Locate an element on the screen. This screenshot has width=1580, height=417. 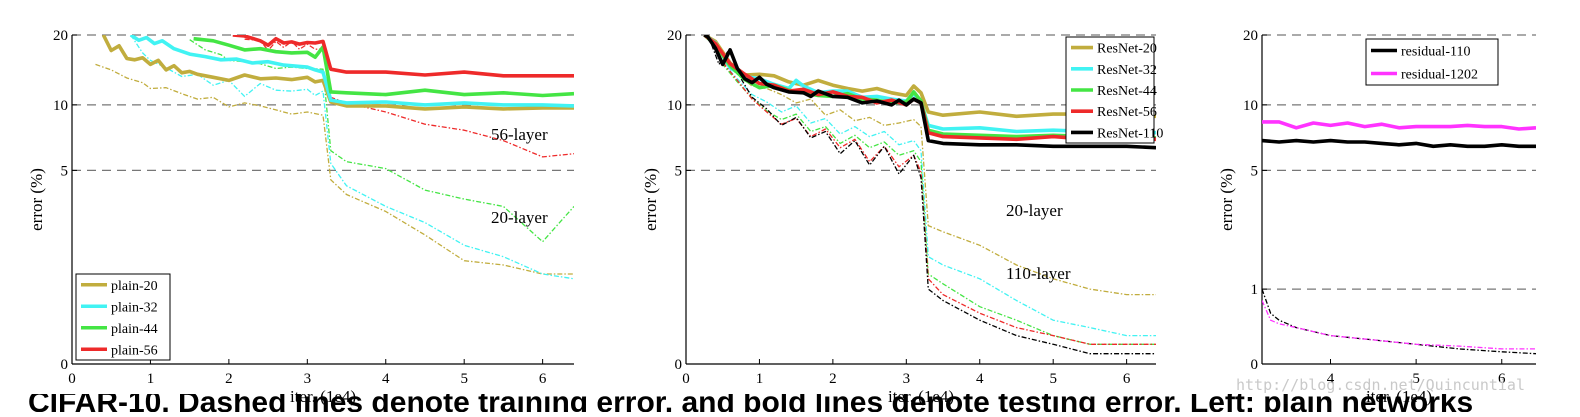
legend-label: ResNet-44 is located at coordinates (1127, 91).